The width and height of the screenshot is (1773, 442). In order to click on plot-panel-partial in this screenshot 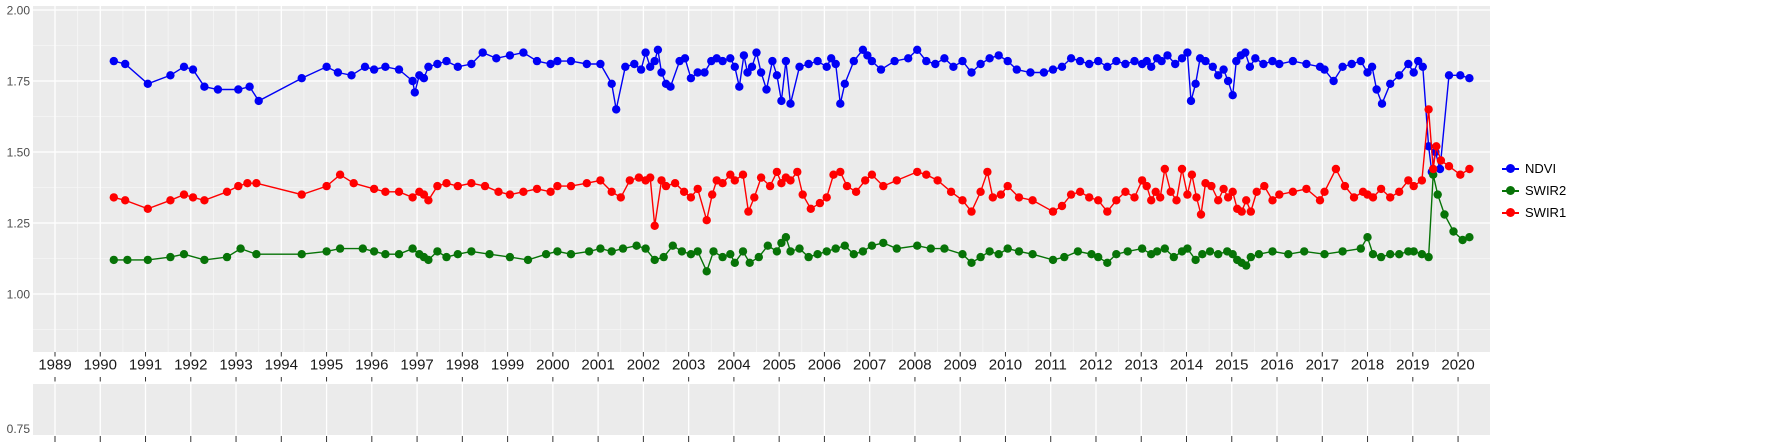, I will do `click(761, 409)`.